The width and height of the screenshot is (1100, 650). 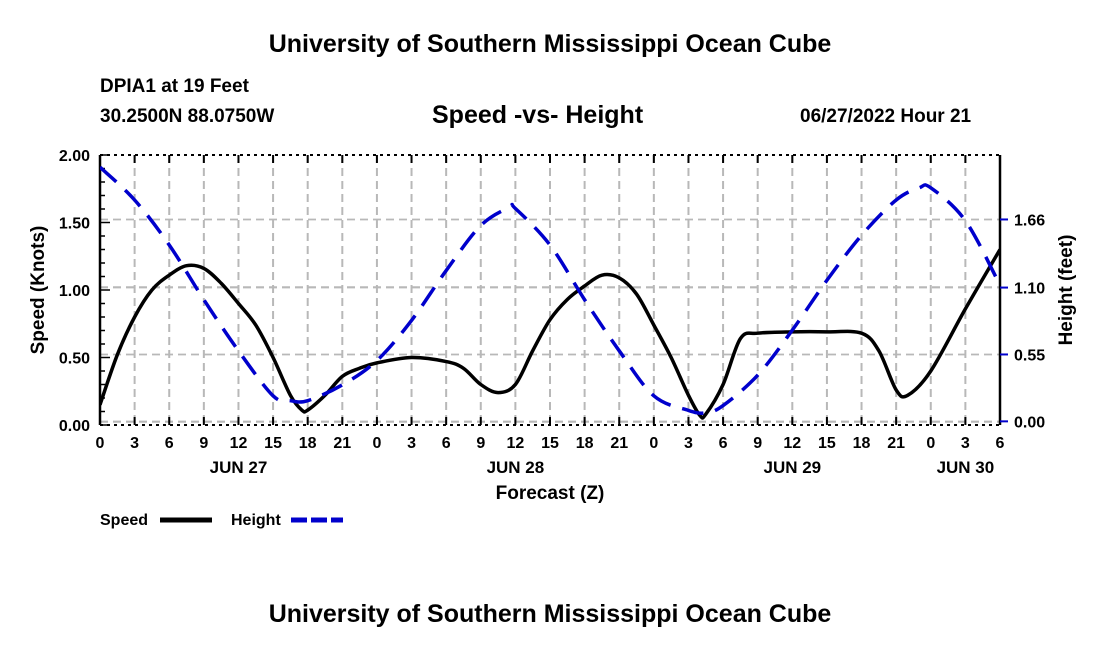 What do you see at coordinates (74, 224) in the screenshot?
I see `y-tick-label: 1.50` at bounding box center [74, 224].